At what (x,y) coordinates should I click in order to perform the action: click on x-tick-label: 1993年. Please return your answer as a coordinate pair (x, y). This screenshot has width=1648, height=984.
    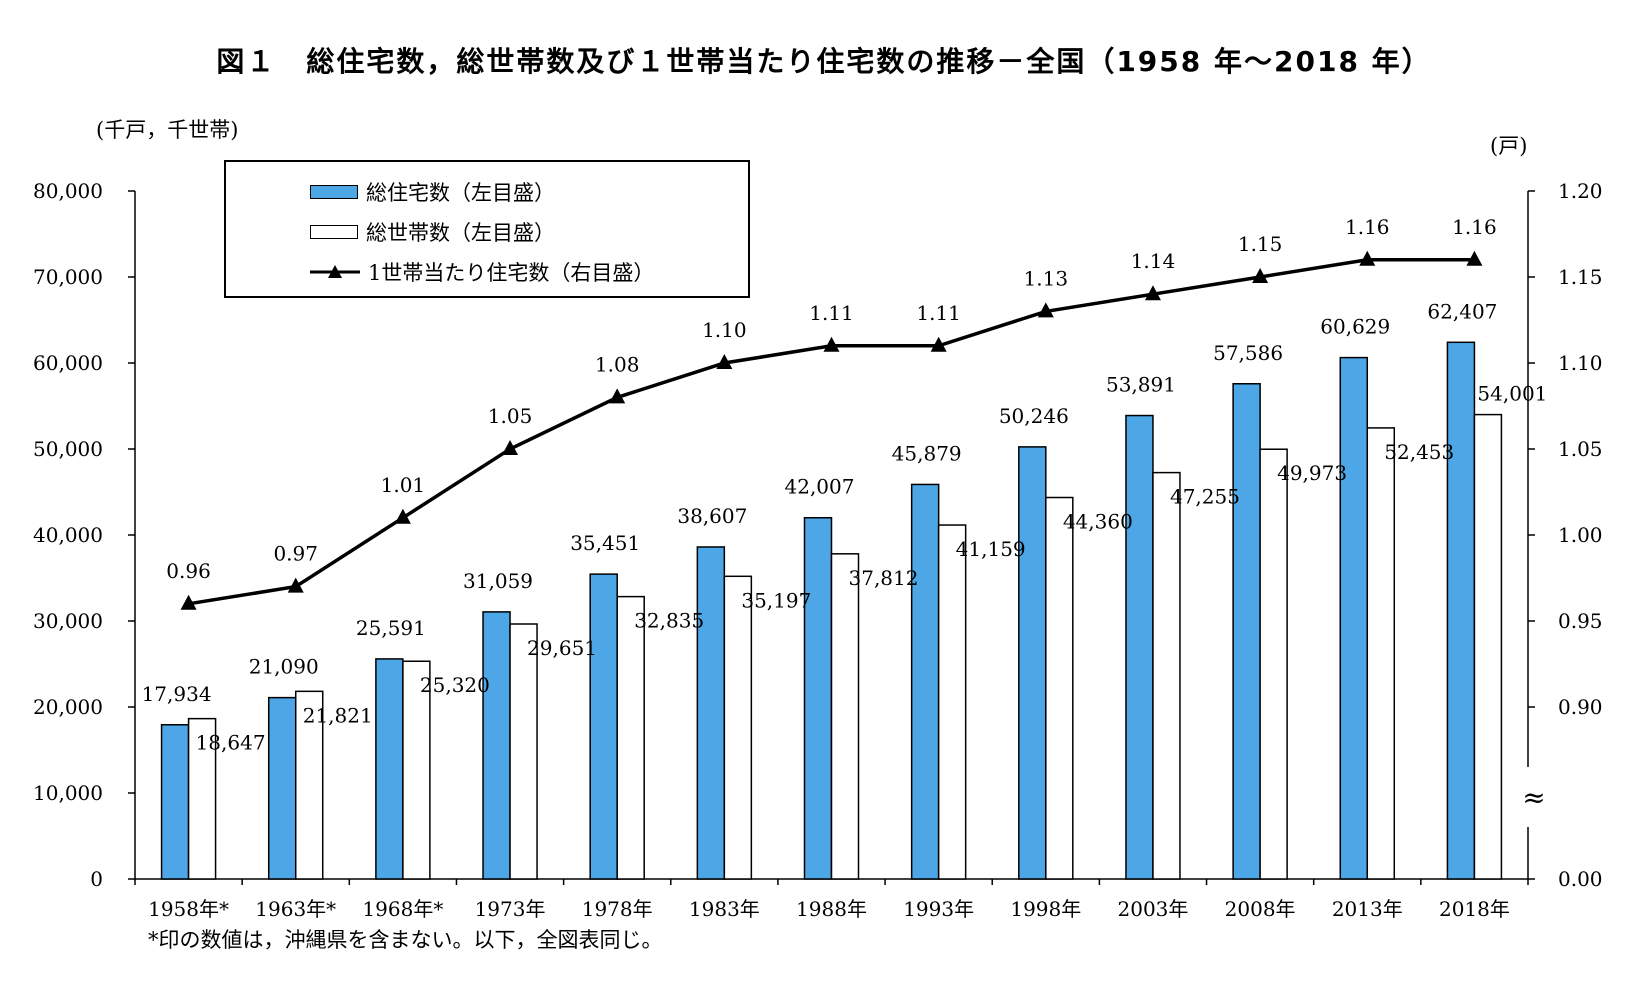
    Looking at the image, I should click on (938, 909).